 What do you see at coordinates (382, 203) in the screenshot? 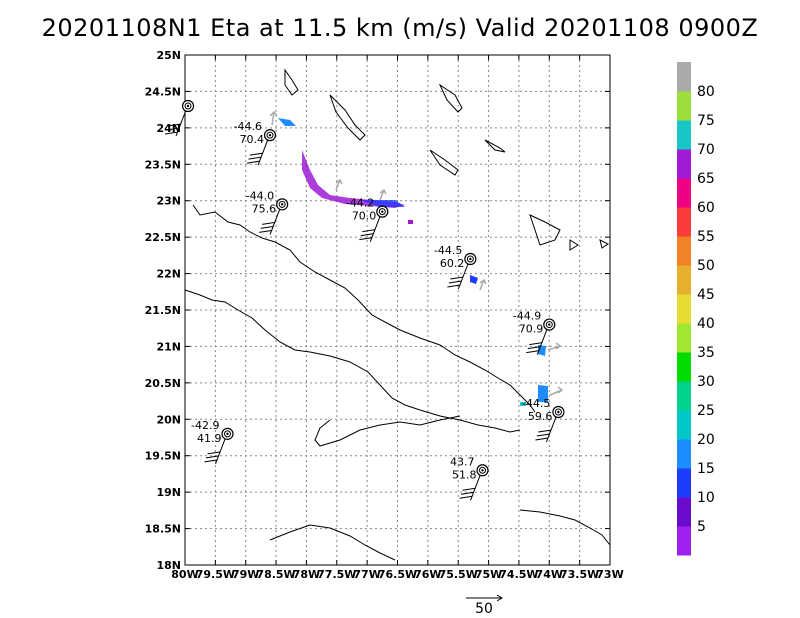
I see `wind-band-blue` at bounding box center [382, 203].